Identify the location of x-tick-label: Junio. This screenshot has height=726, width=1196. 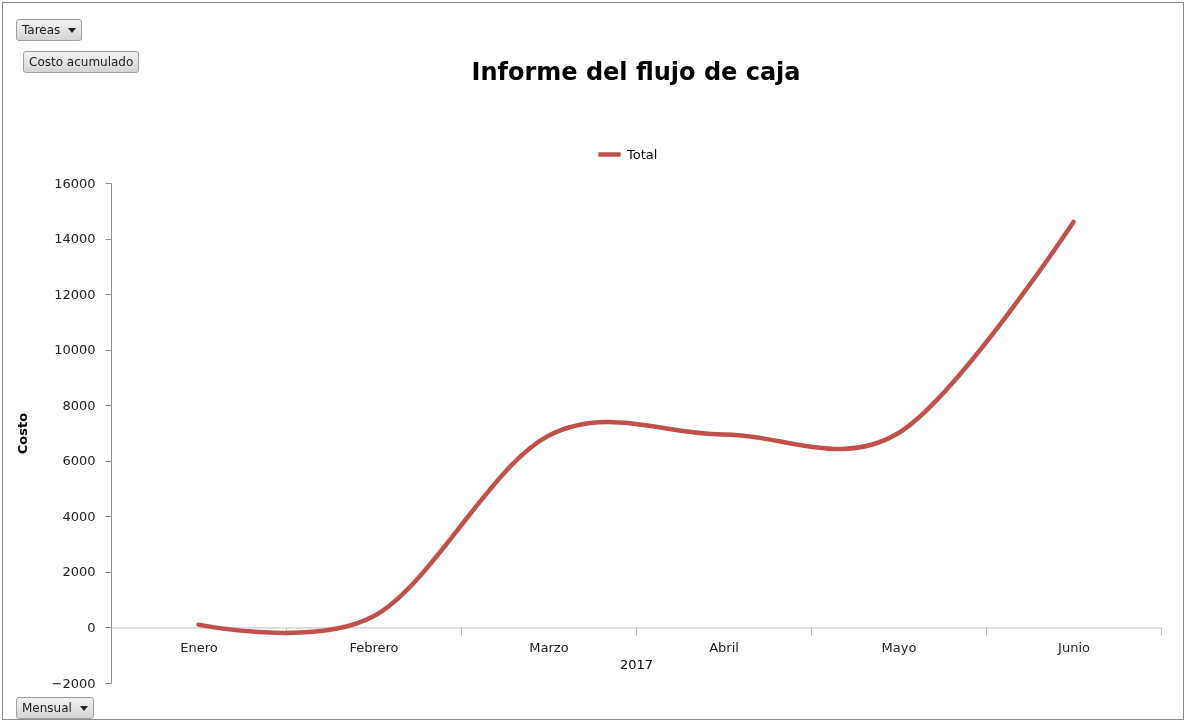
(1073, 647).